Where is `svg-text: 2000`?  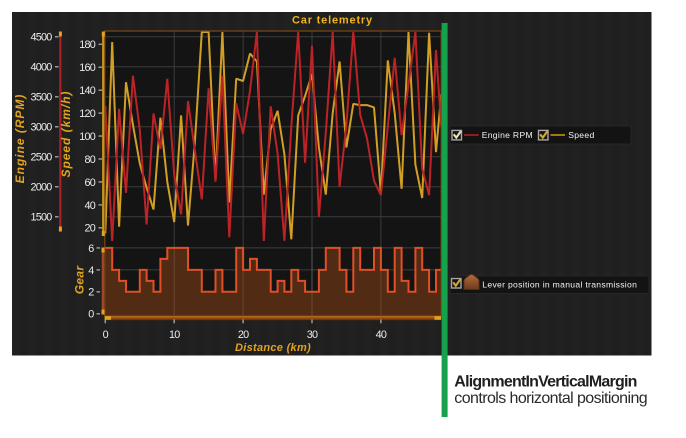
svg-text: 2000 is located at coordinates (41, 188).